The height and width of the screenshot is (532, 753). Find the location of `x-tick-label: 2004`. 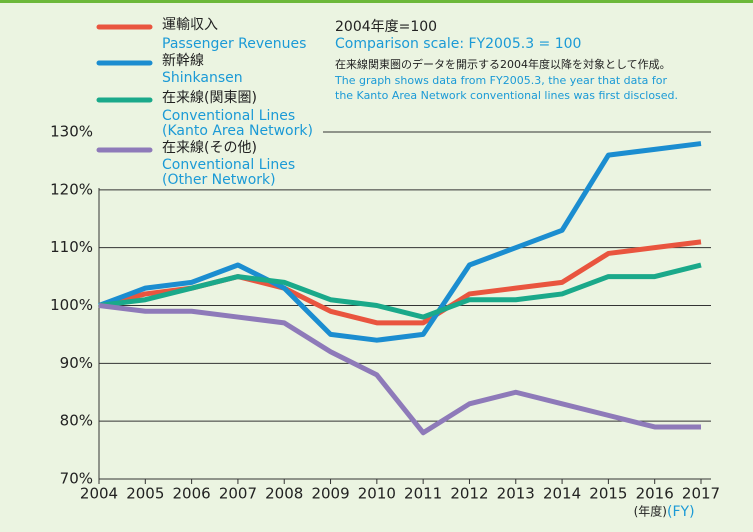

x-tick-label: 2004 is located at coordinates (99, 494).